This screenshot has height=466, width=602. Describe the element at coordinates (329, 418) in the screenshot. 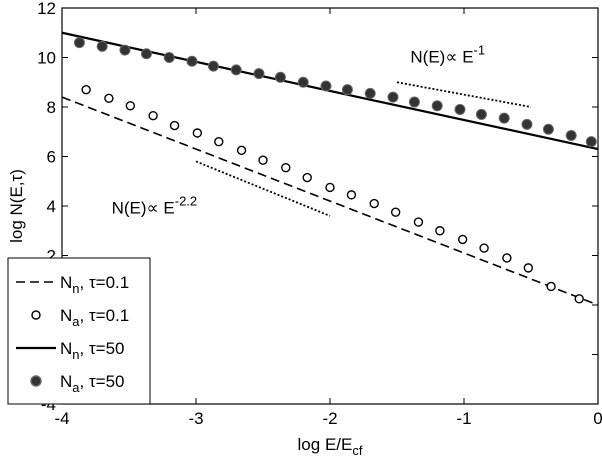

I see `x-tick-label: -2` at that location.